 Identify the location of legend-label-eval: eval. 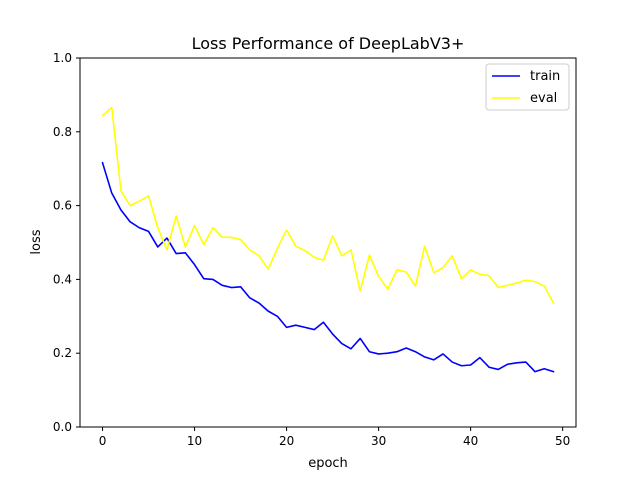
(543, 98).